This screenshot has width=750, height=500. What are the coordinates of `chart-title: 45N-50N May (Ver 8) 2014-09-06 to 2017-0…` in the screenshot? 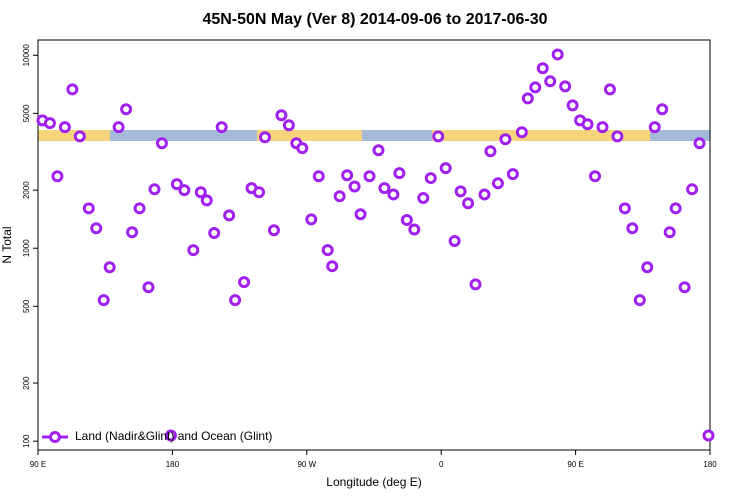 It's located at (374, 19).